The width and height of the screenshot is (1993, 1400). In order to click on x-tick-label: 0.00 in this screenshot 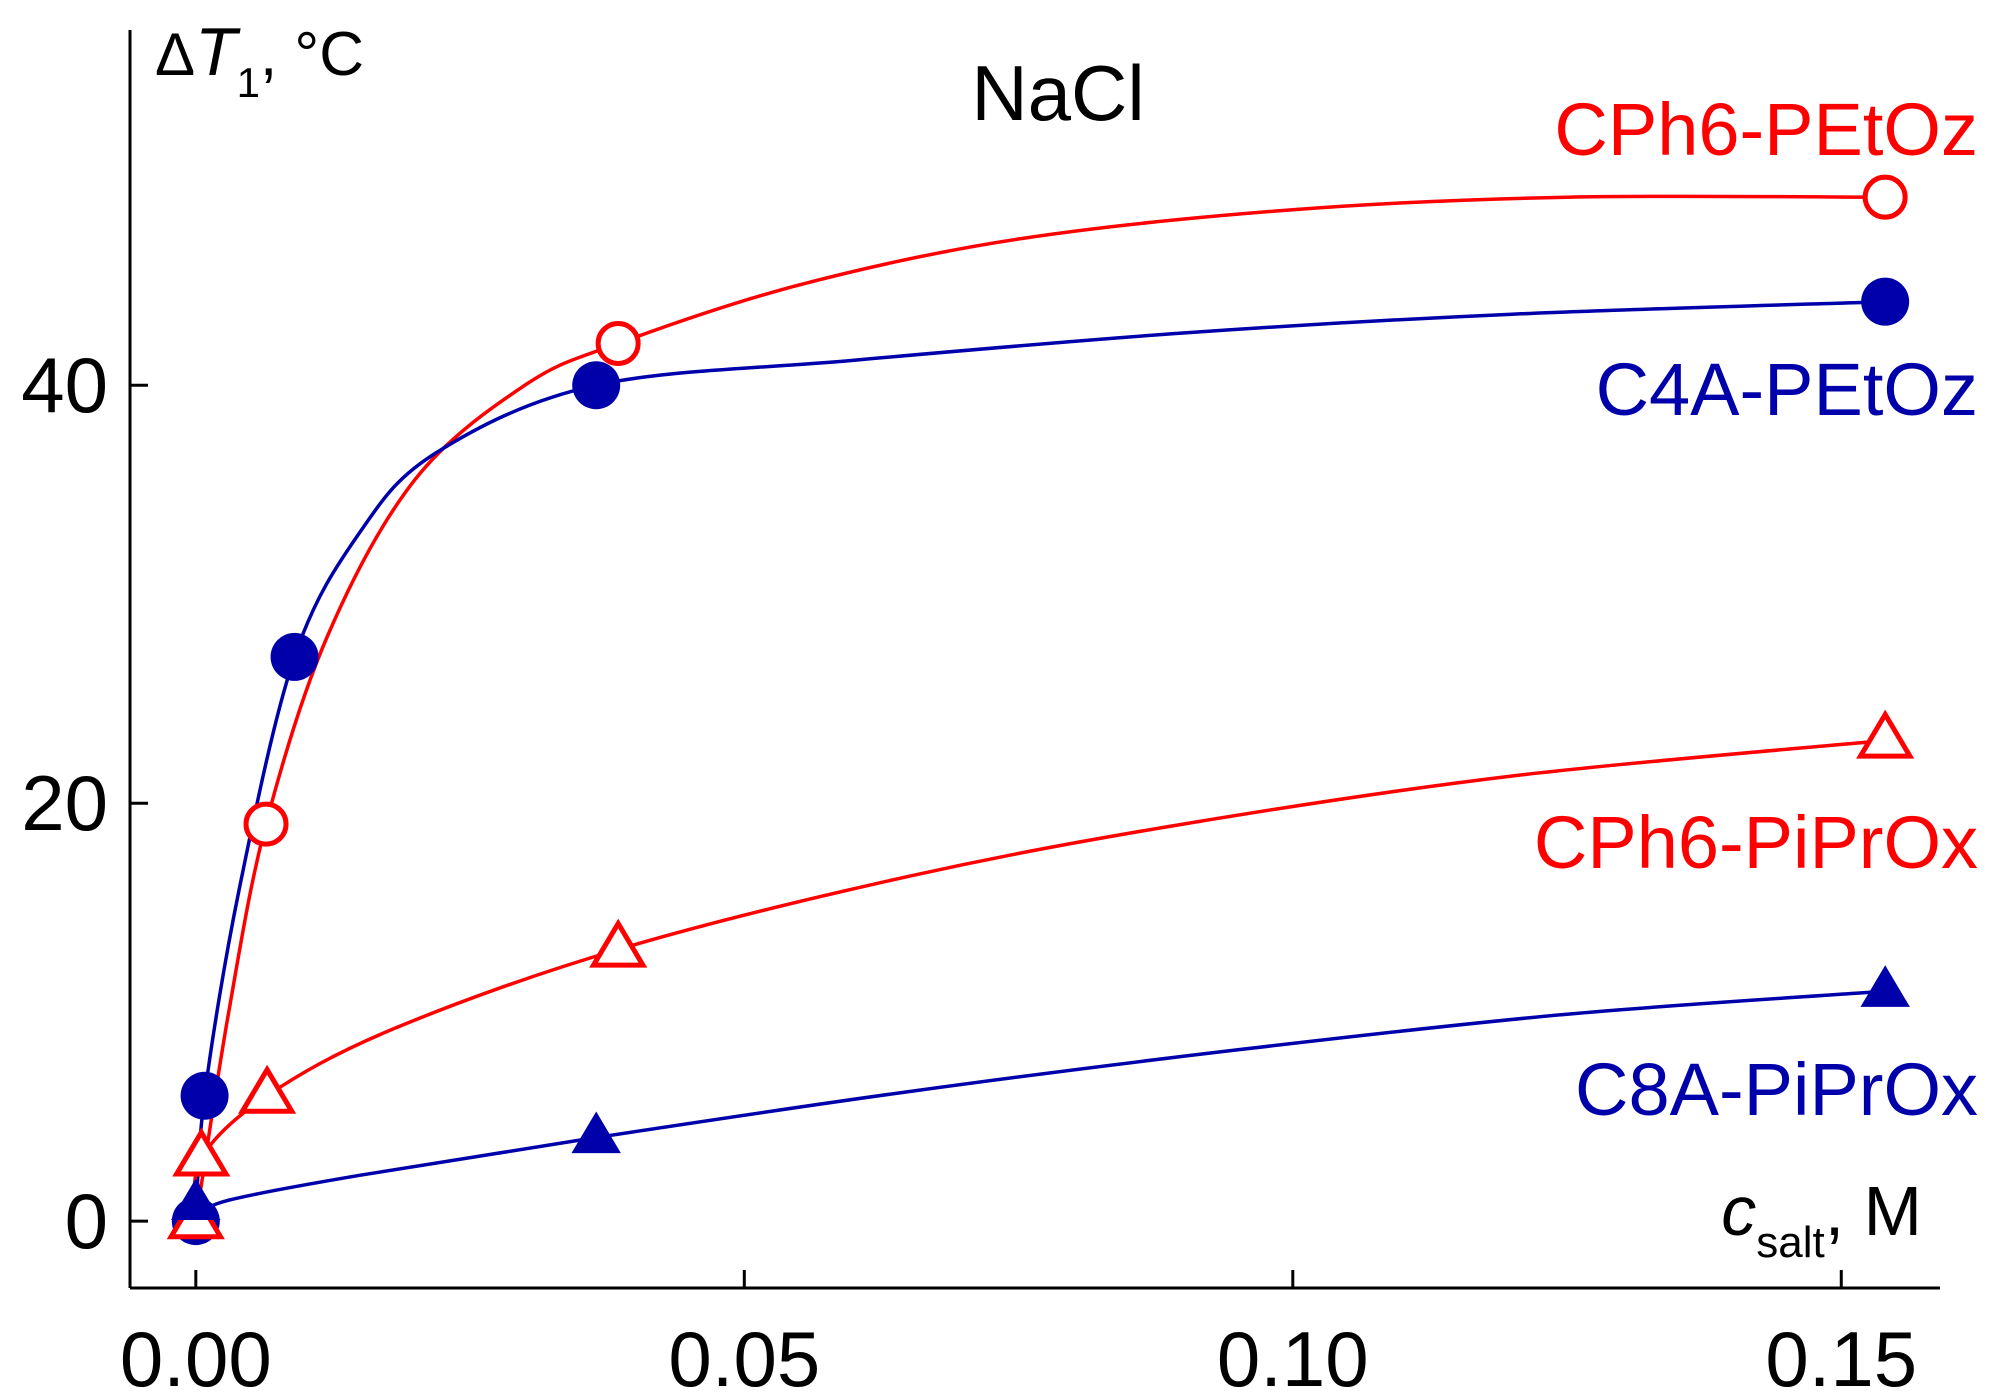, I will do `click(196, 1357)`.